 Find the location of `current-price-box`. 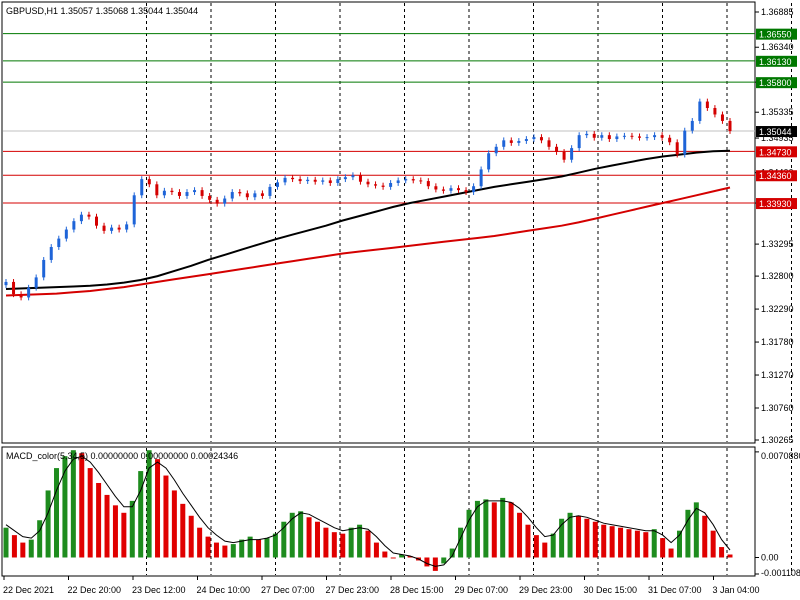

current-price-box is located at coordinates (776, 132).